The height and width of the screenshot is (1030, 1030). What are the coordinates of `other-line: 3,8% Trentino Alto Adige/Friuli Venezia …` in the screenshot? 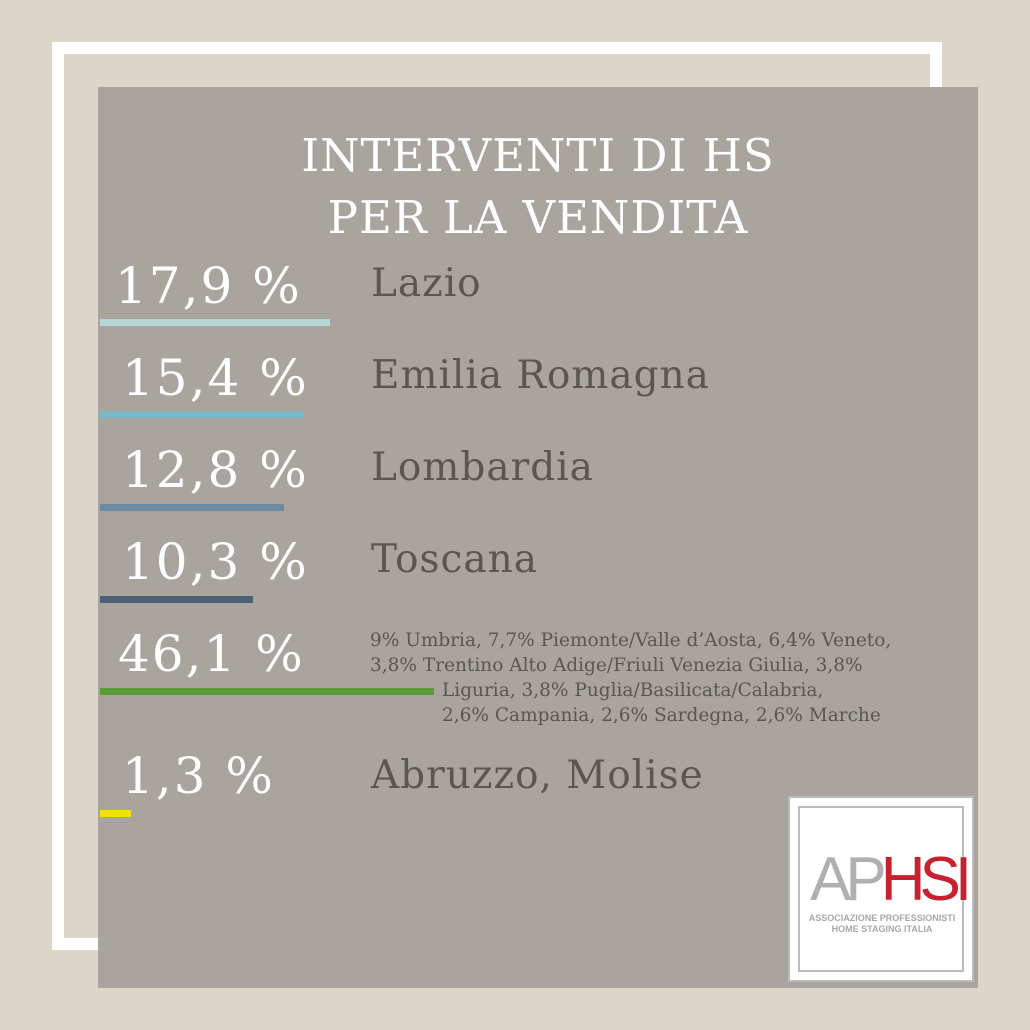 It's located at (616, 665).